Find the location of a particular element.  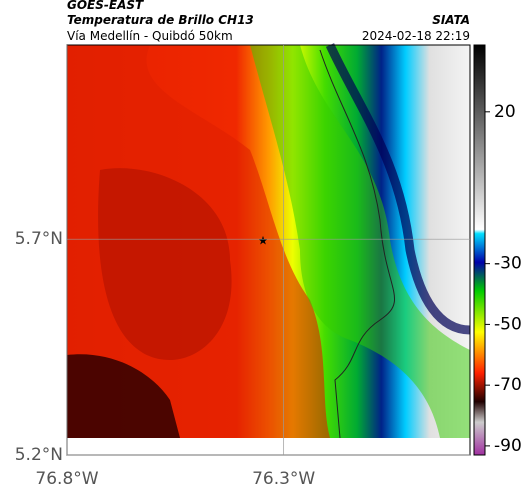

colorbar-tick-label: -50 is located at coordinates (508, 324).